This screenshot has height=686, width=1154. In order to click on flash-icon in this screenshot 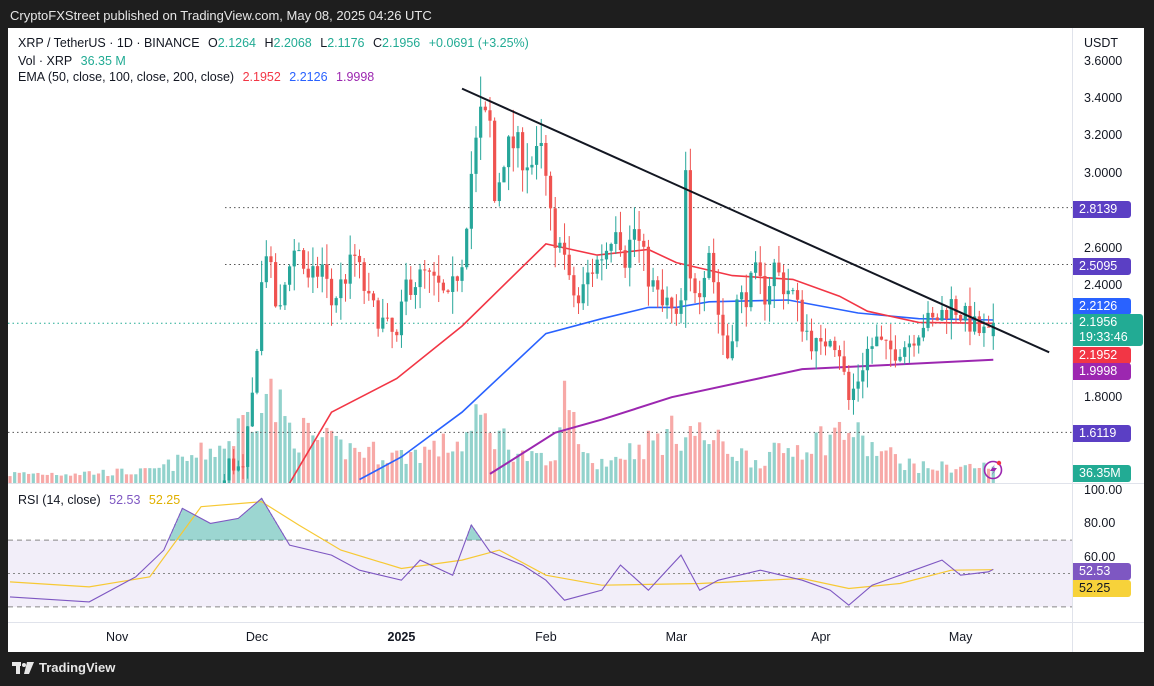, I will do `click(993, 470)`.